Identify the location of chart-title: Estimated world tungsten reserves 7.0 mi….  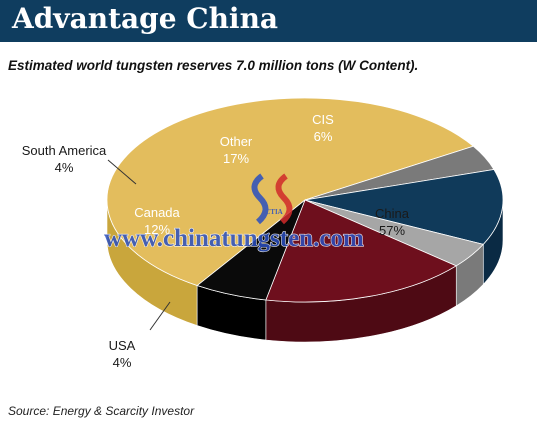
(213, 65).